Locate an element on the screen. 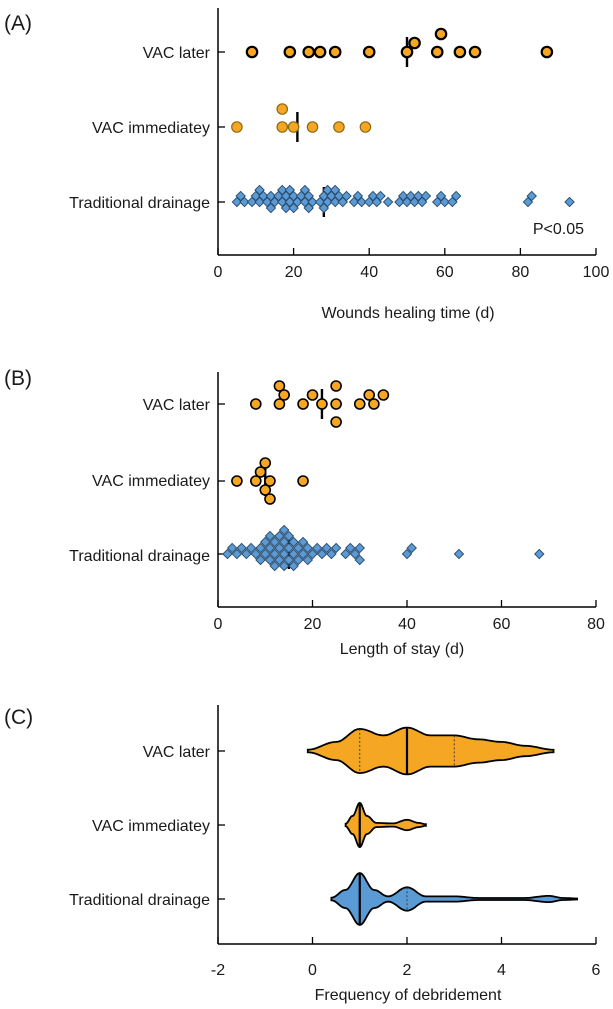  panel-c-violin-shape is located at coordinates (454, 899).